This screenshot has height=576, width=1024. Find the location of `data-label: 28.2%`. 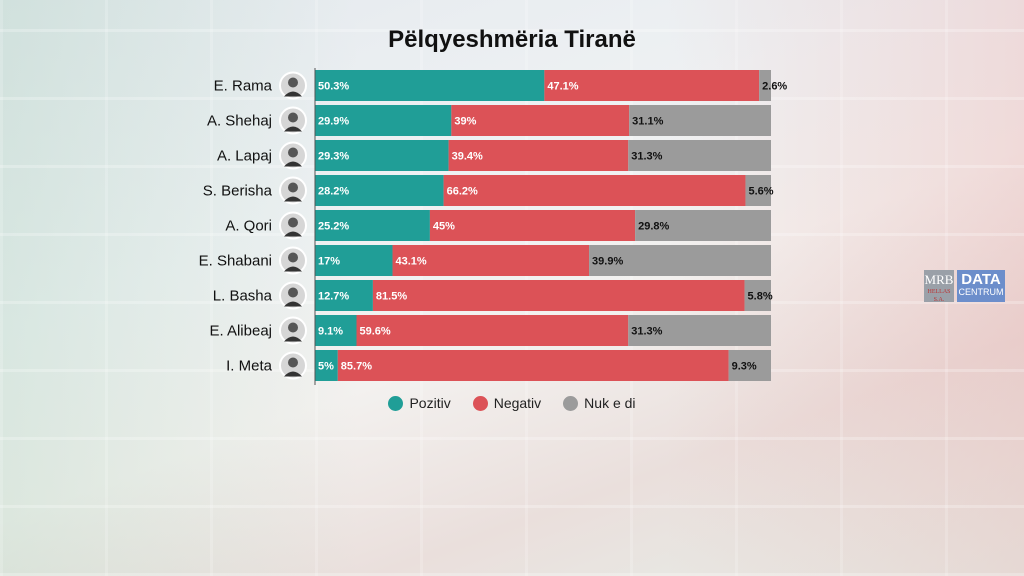

data-label: 28.2% is located at coordinates (333, 192).